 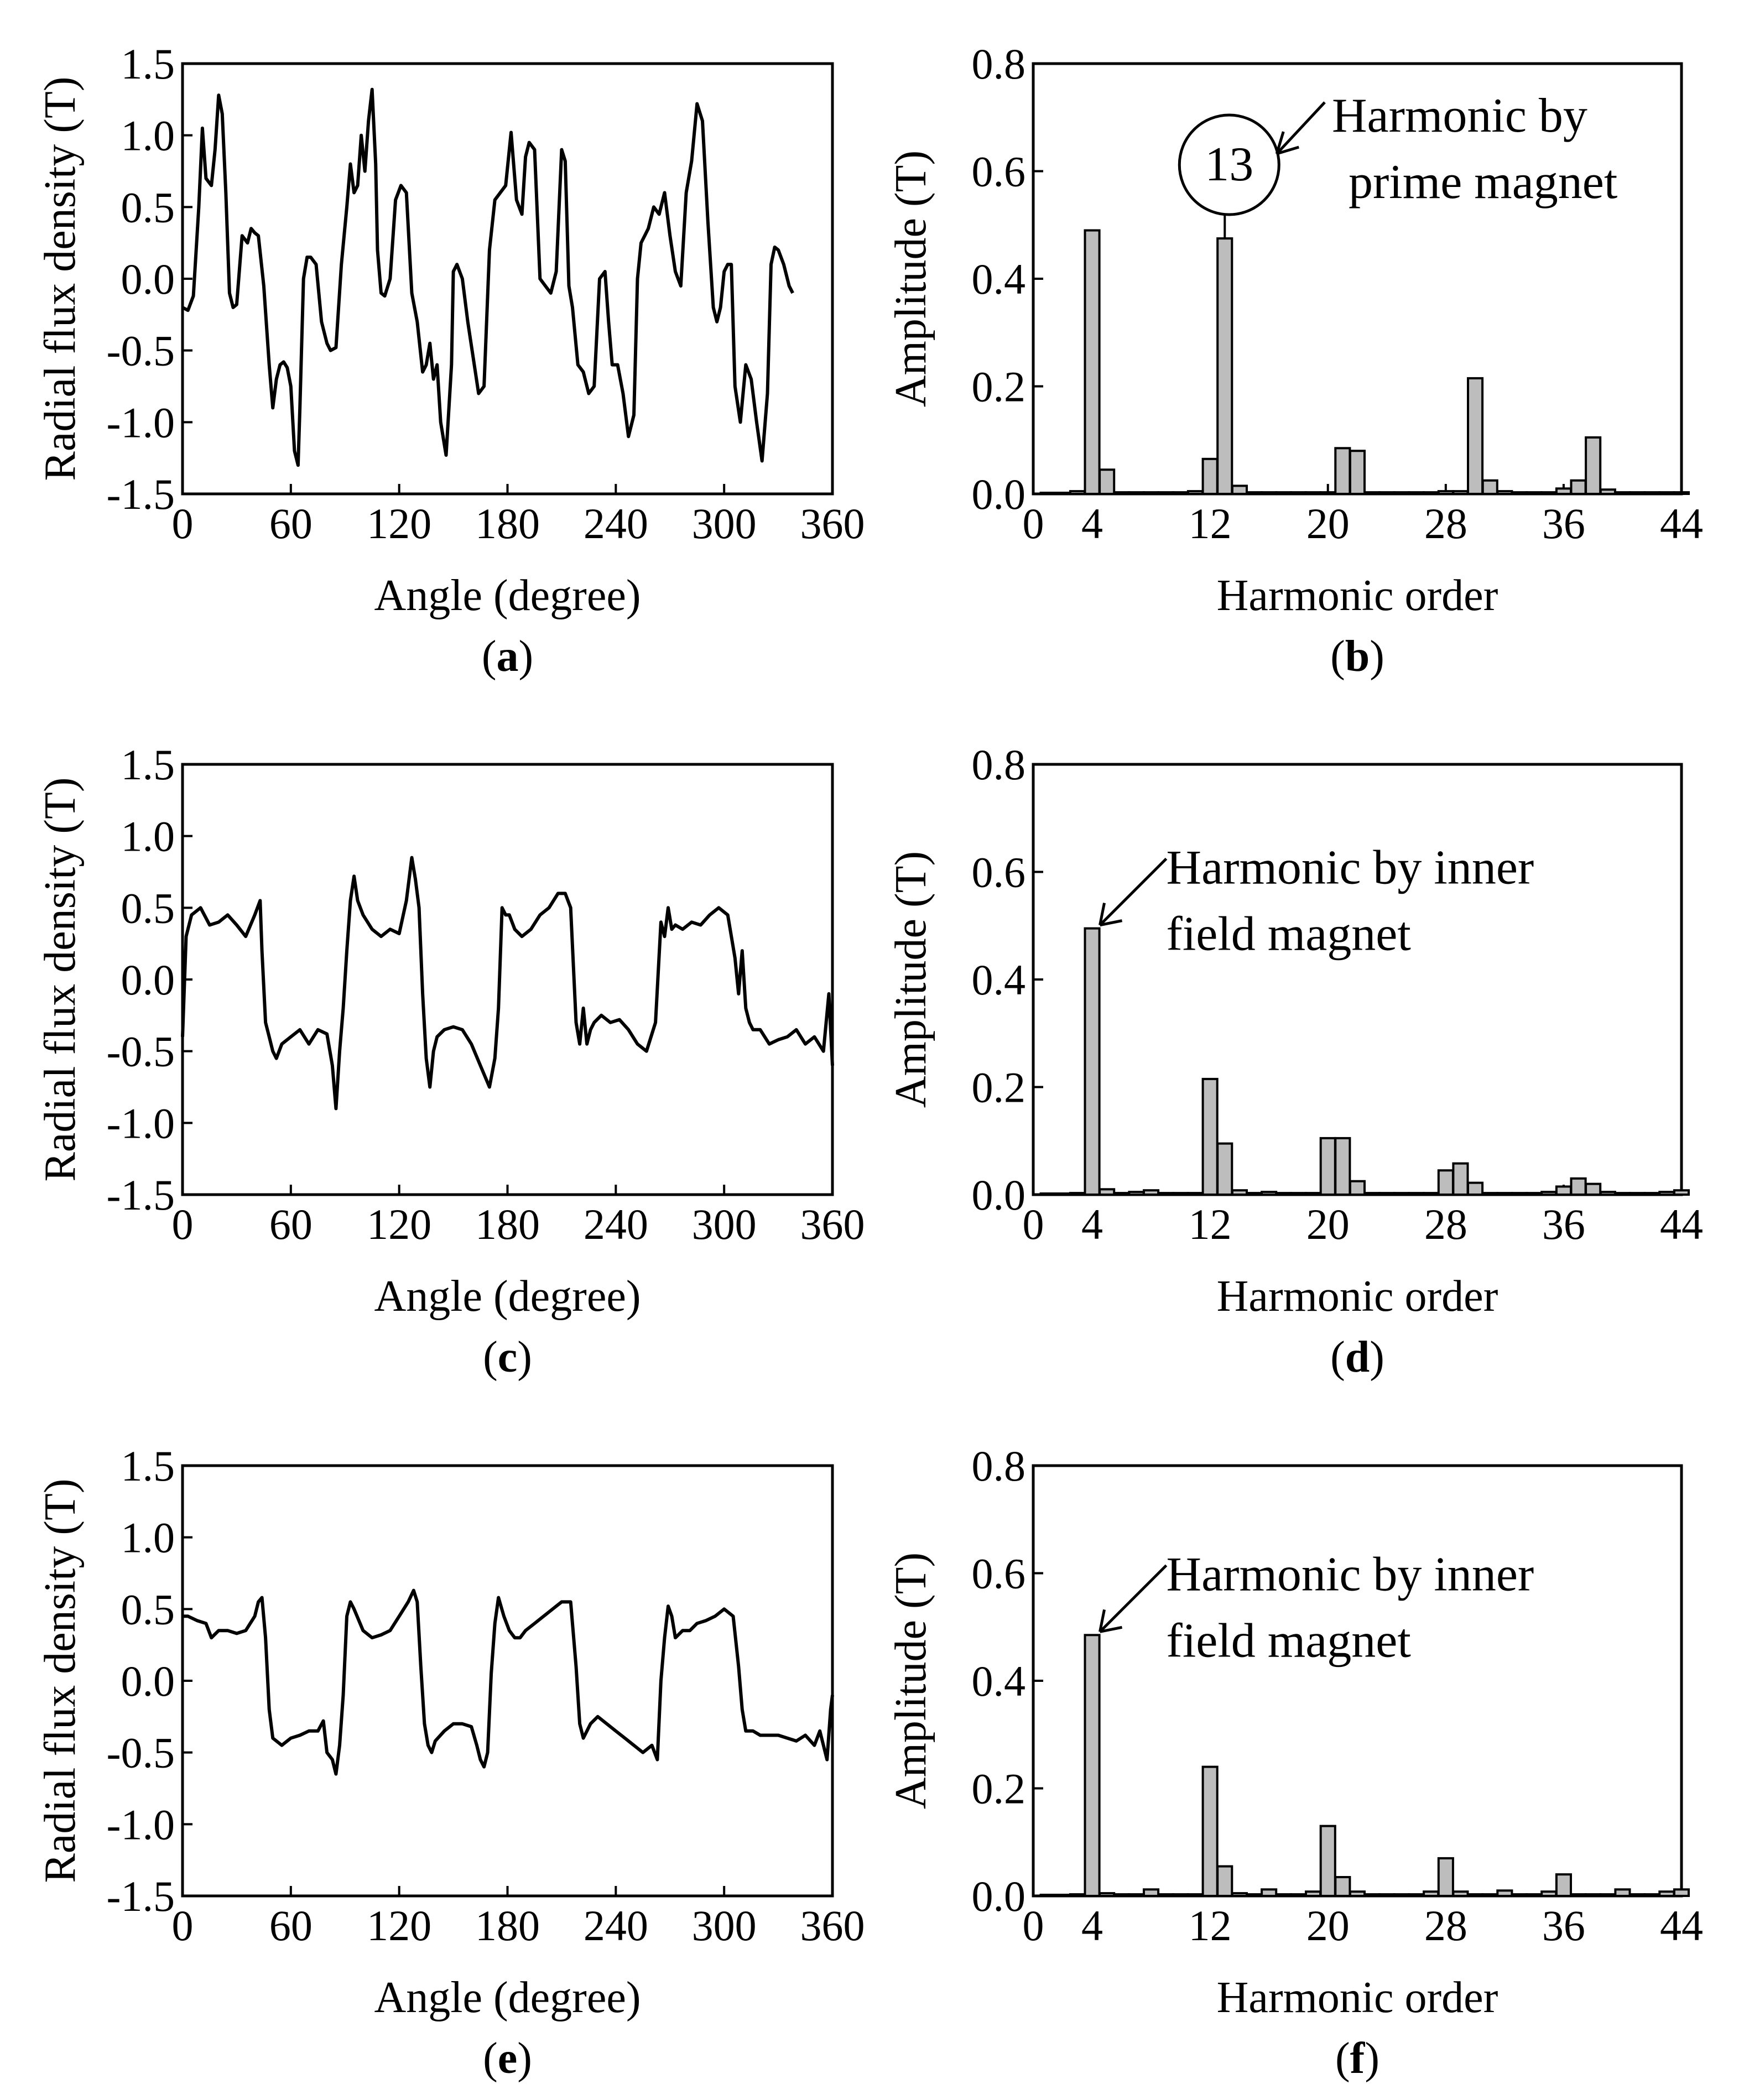 What do you see at coordinates (999, 1789) in the screenshot?
I see `y-tick-label: 0.2` at bounding box center [999, 1789].